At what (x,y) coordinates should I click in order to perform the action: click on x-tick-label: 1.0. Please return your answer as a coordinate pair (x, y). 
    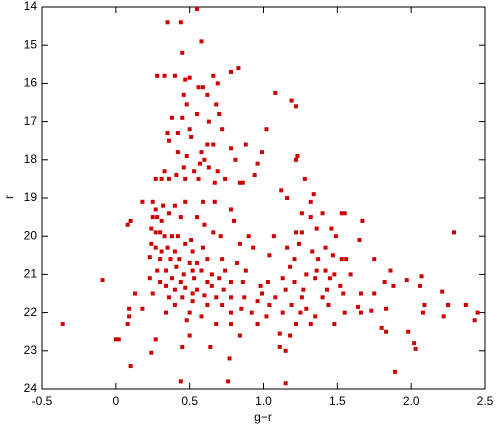
    Looking at the image, I should click on (263, 401).